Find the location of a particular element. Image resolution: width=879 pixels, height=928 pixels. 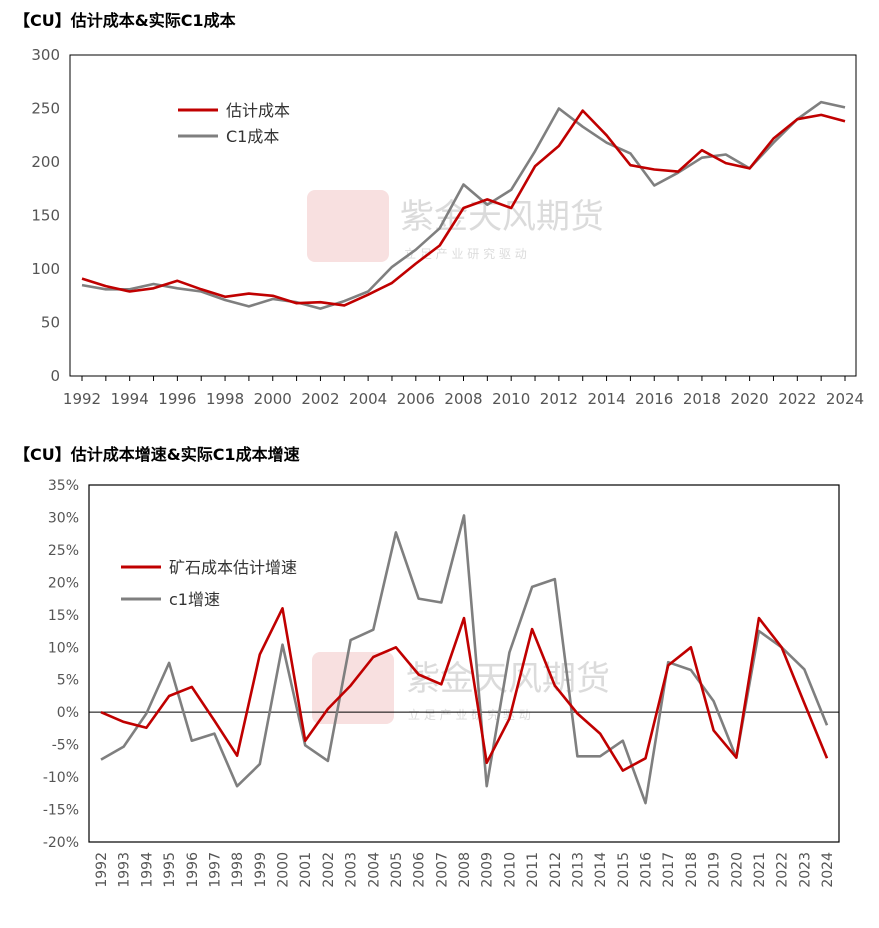

chart1-x-tick-label: 2020 is located at coordinates (750, 399).